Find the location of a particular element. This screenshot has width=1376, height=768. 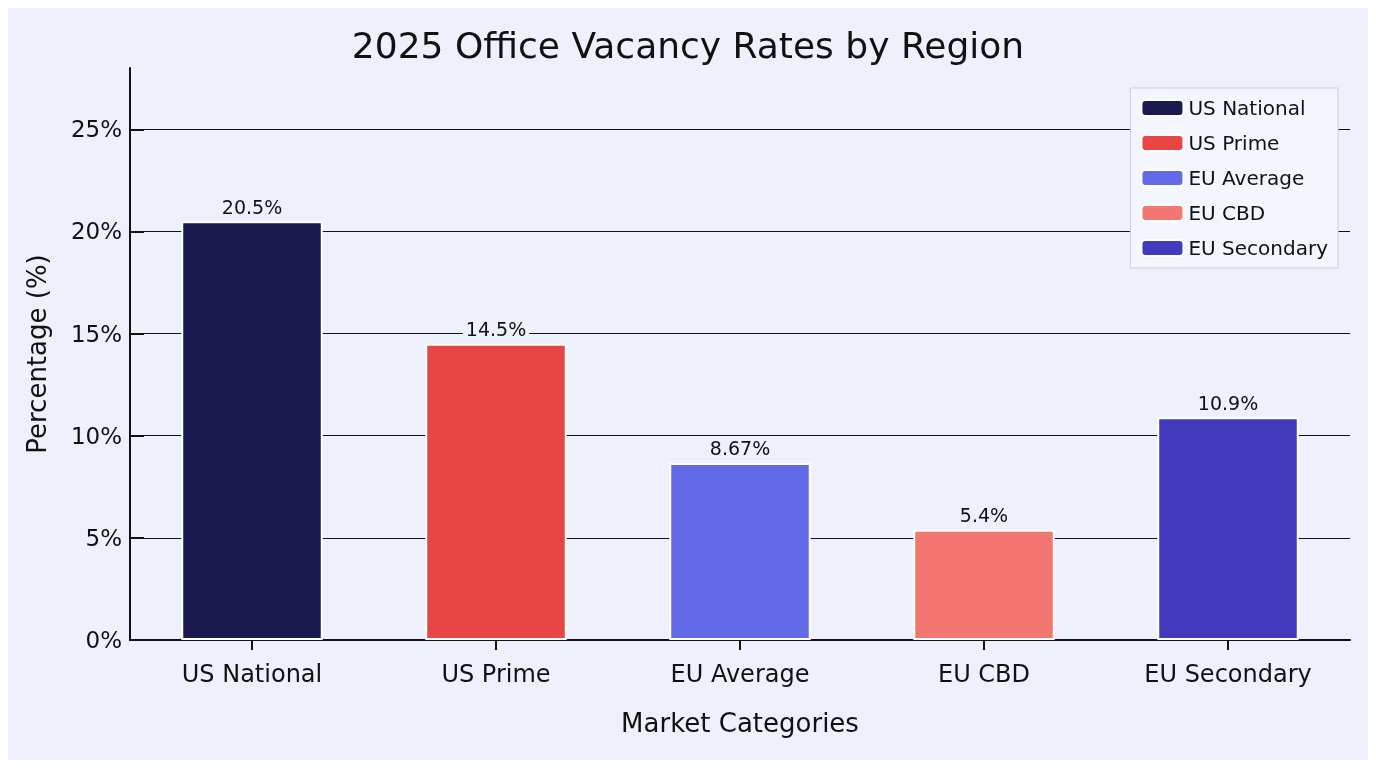

legend-label: EU Average is located at coordinates (1246, 178).